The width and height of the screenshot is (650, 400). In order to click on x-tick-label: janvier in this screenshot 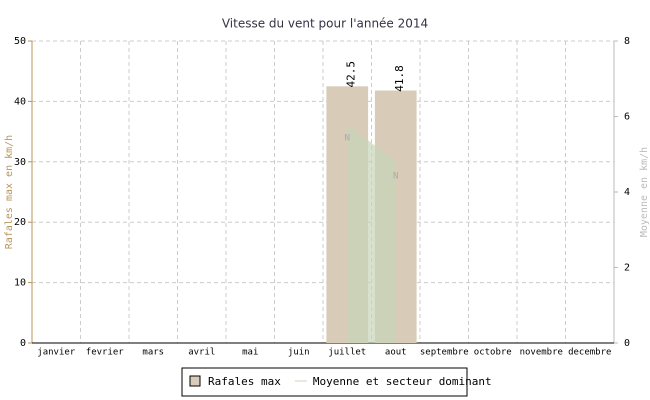, I will do `click(56, 353)`.